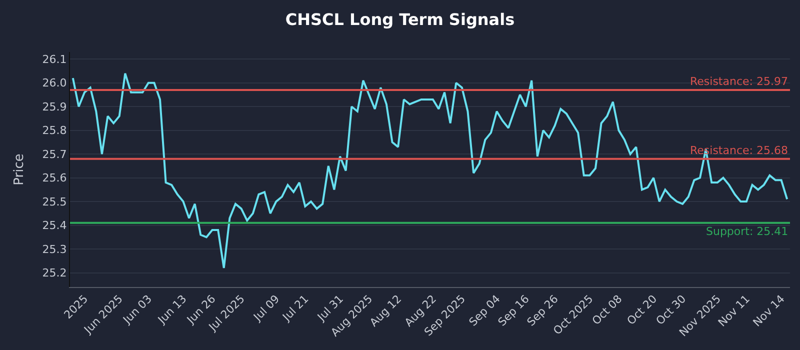 This screenshot has width=800, height=350. What do you see at coordinates (739, 81) in the screenshot?
I see `ref-line-label: Resistance: 25.97` at bounding box center [739, 81].